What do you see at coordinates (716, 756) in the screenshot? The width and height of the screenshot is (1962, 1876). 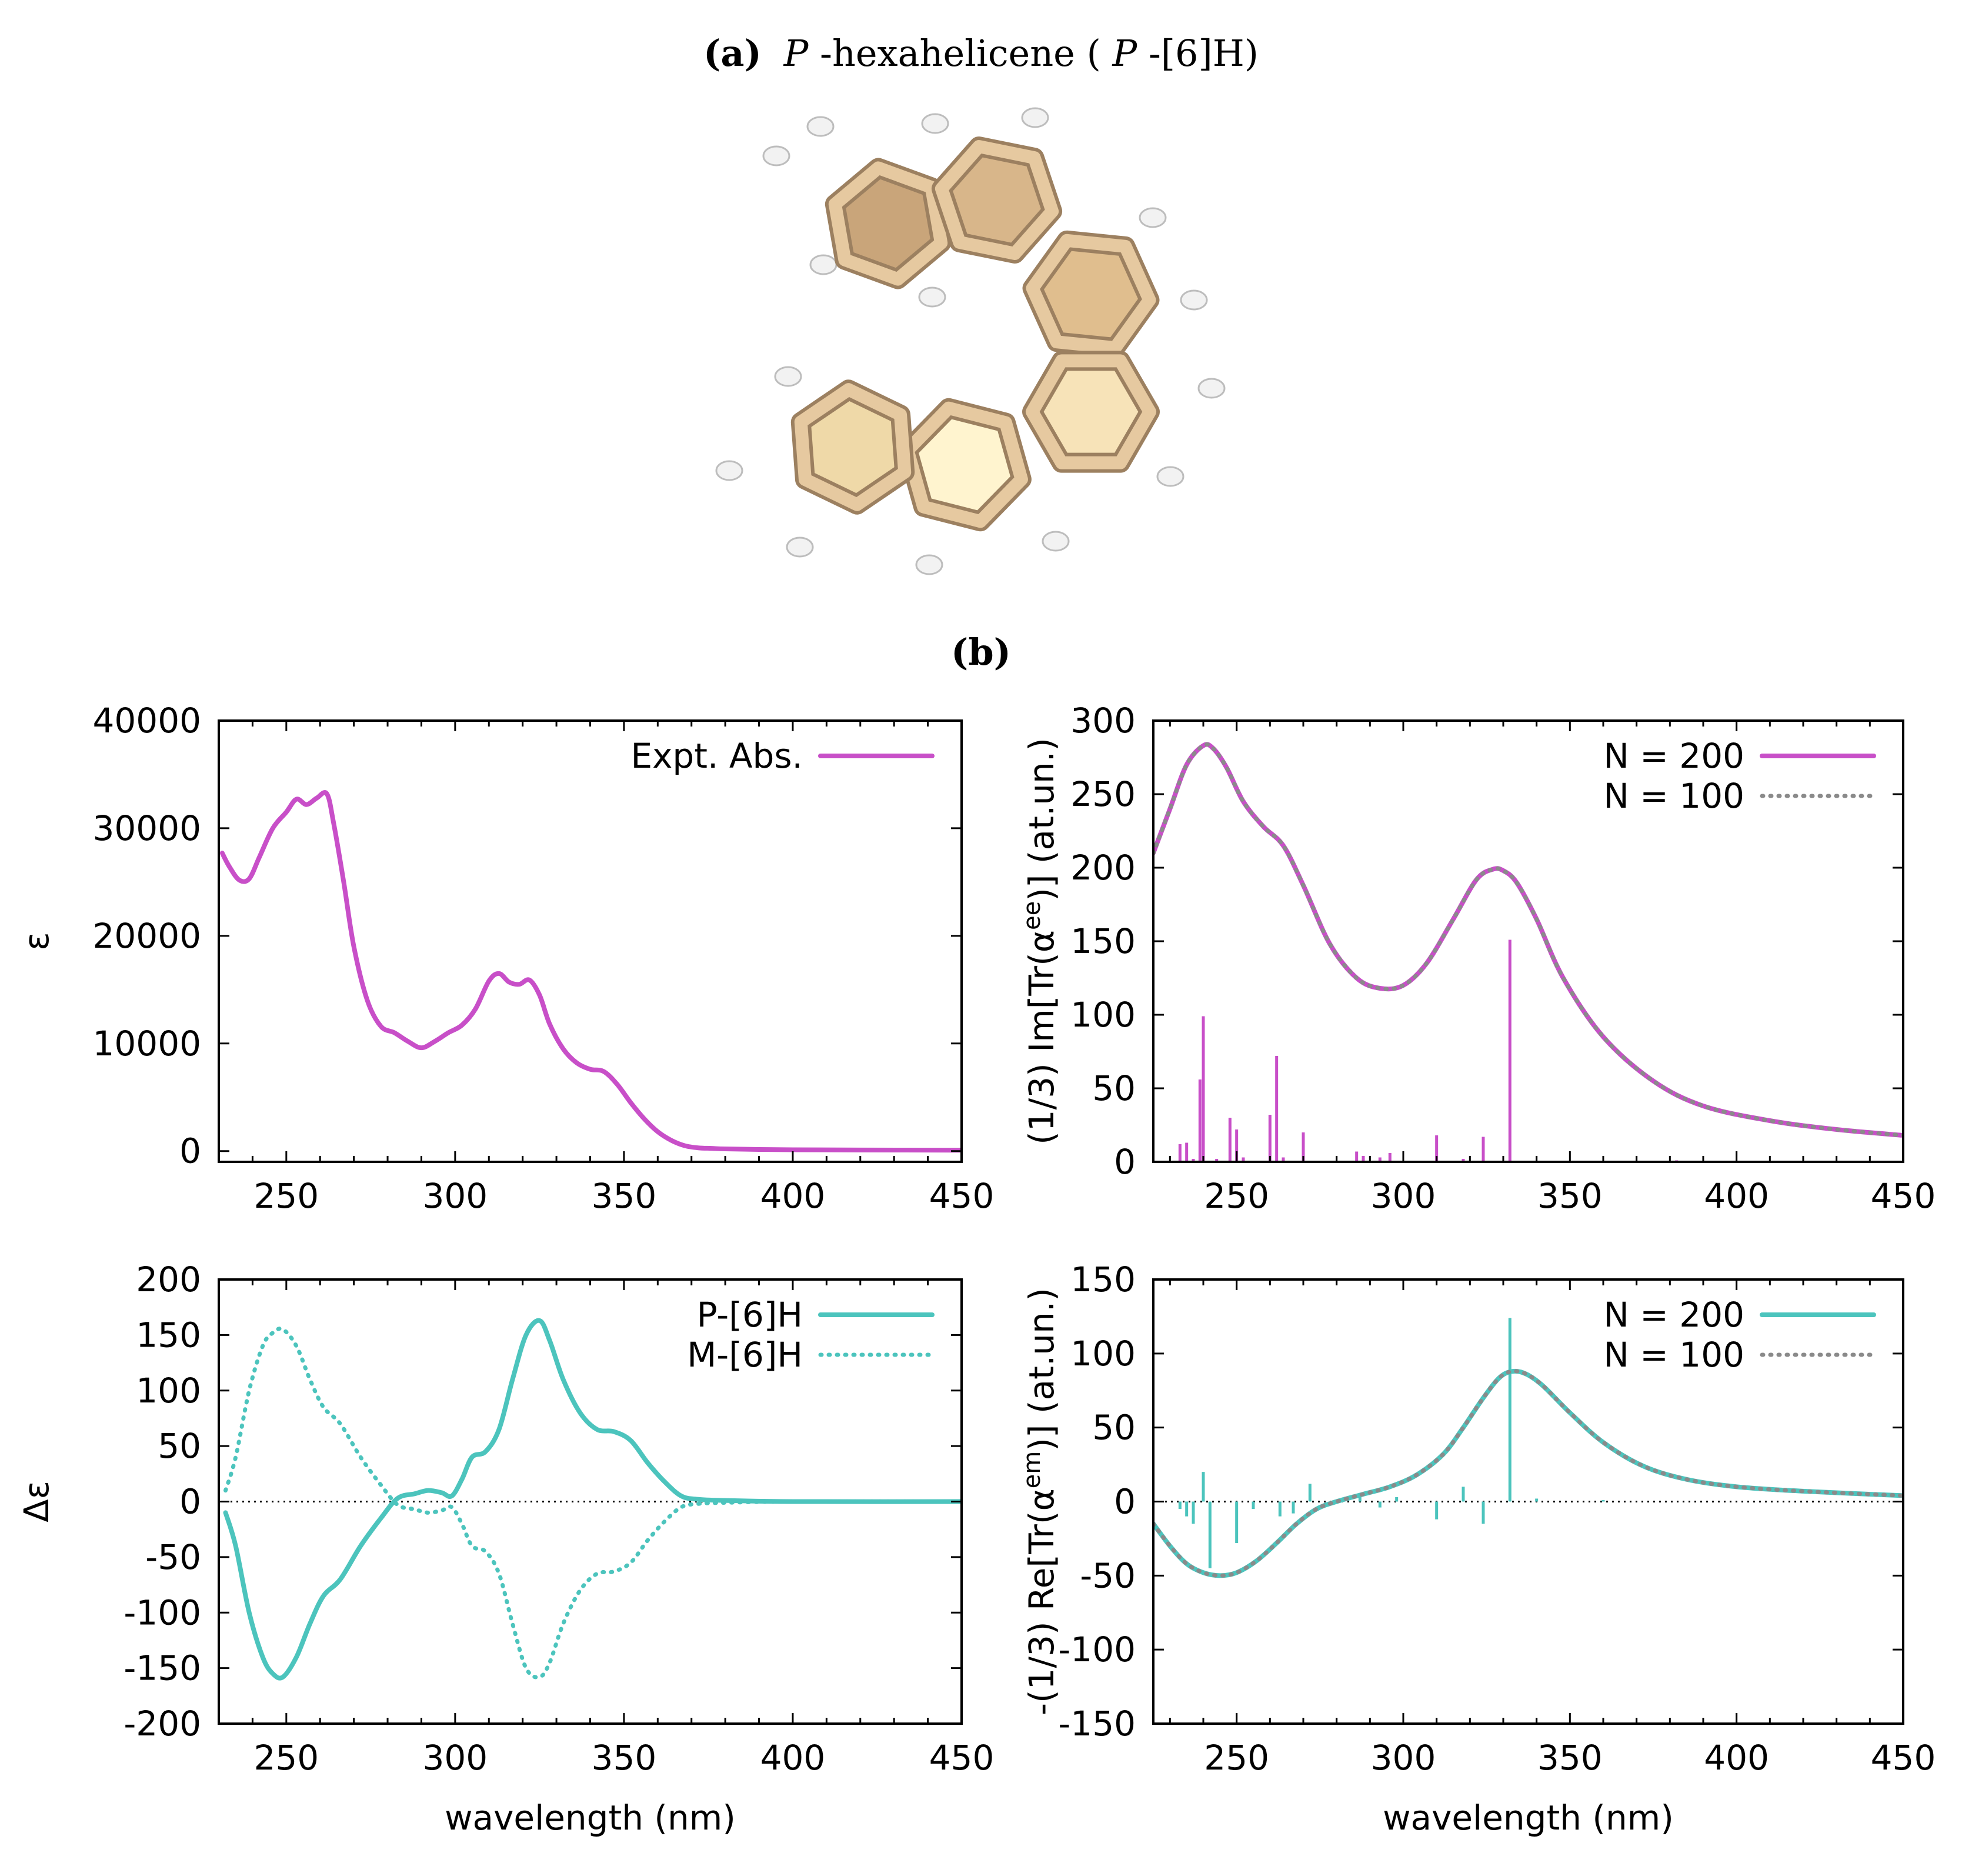 I see `legend-label: Expt. Abs.` at bounding box center [716, 756].